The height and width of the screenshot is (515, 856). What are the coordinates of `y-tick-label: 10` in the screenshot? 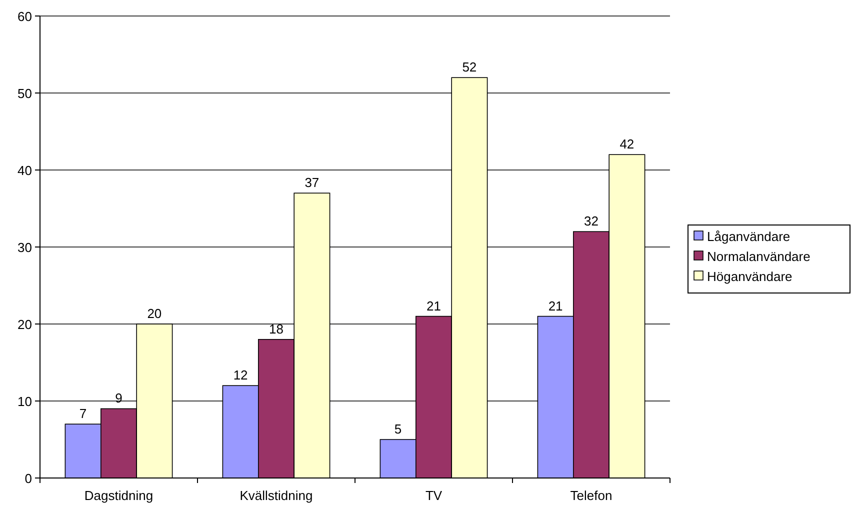 It's located at (25, 401).